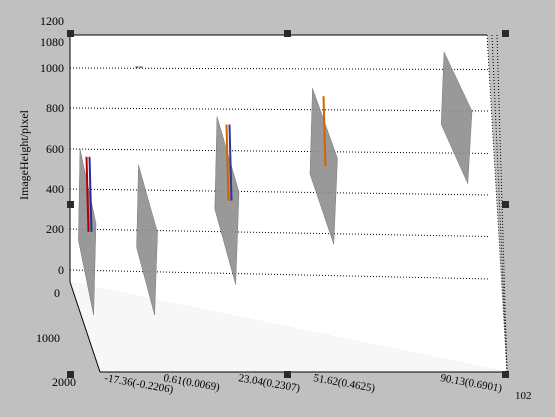 The height and width of the screenshot is (417, 555). What do you see at coordinates (24, 154) in the screenshot?
I see `y-axis-label: ImageHeight/pixel` at bounding box center [24, 154].